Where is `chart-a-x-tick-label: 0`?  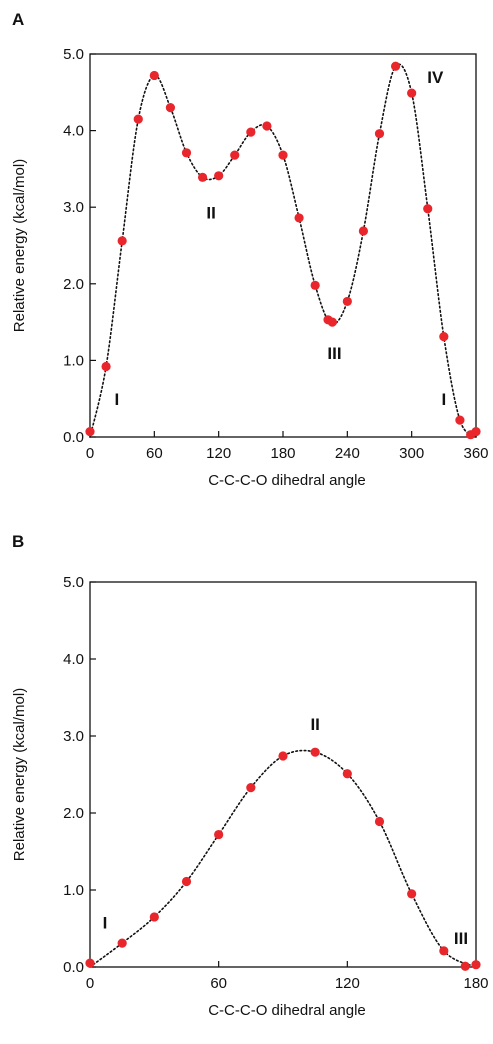
chart-a-x-tick-label: 0 is located at coordinates (90, 453).